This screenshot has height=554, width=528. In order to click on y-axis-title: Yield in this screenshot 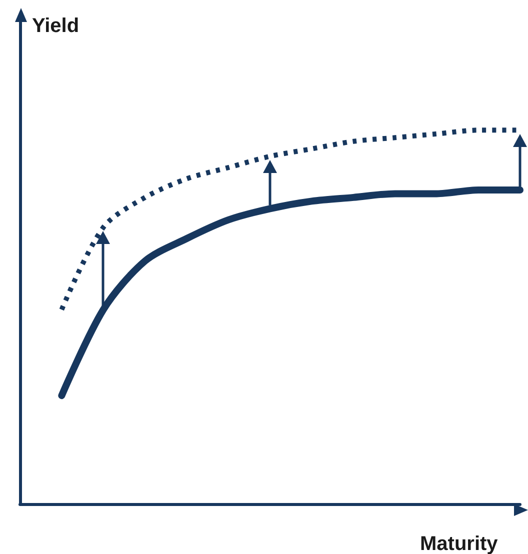, I will do `click(56, 26)`.